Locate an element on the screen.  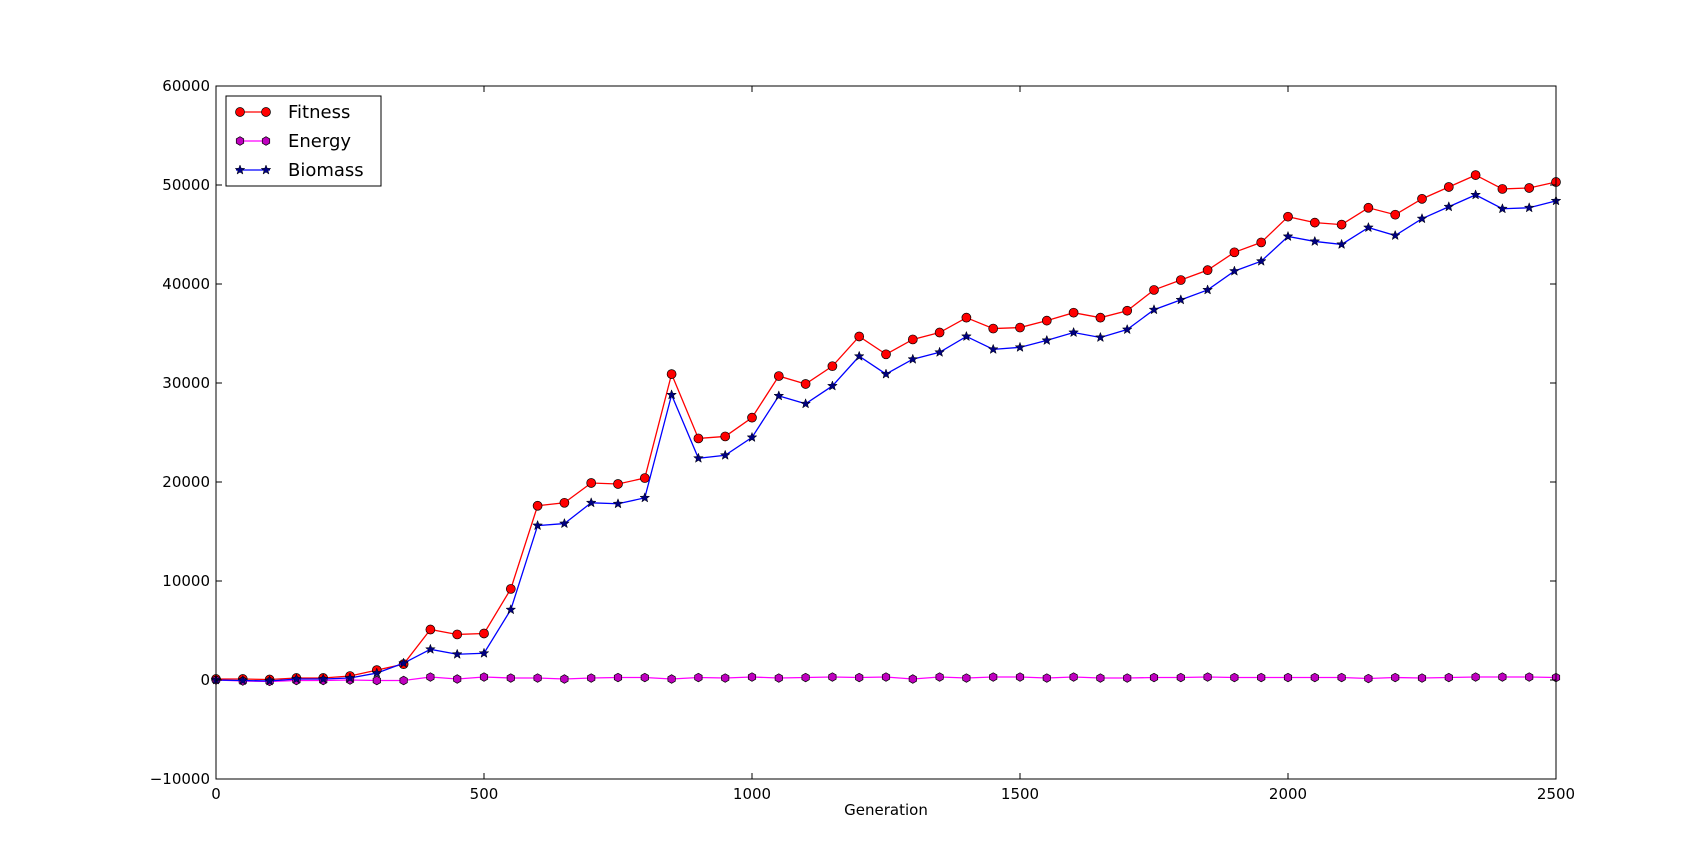
y-tick-label: 60000 is located at coordinates (186, 86).